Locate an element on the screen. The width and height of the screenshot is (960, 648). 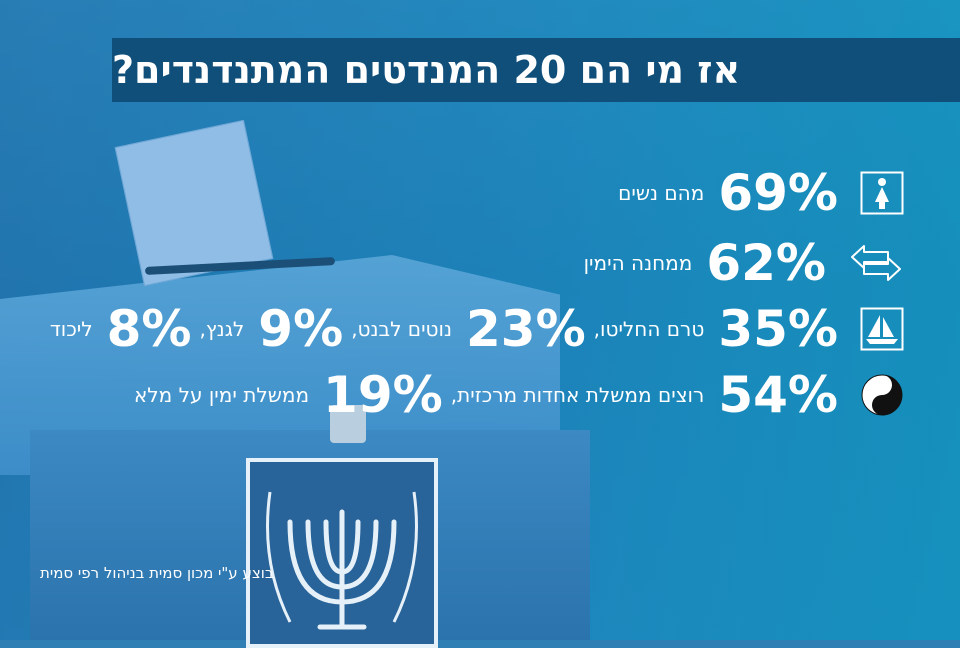
page-title: אז מי הם 20 המנדטים המתנדנדים? is located at coordinates (426, 70).